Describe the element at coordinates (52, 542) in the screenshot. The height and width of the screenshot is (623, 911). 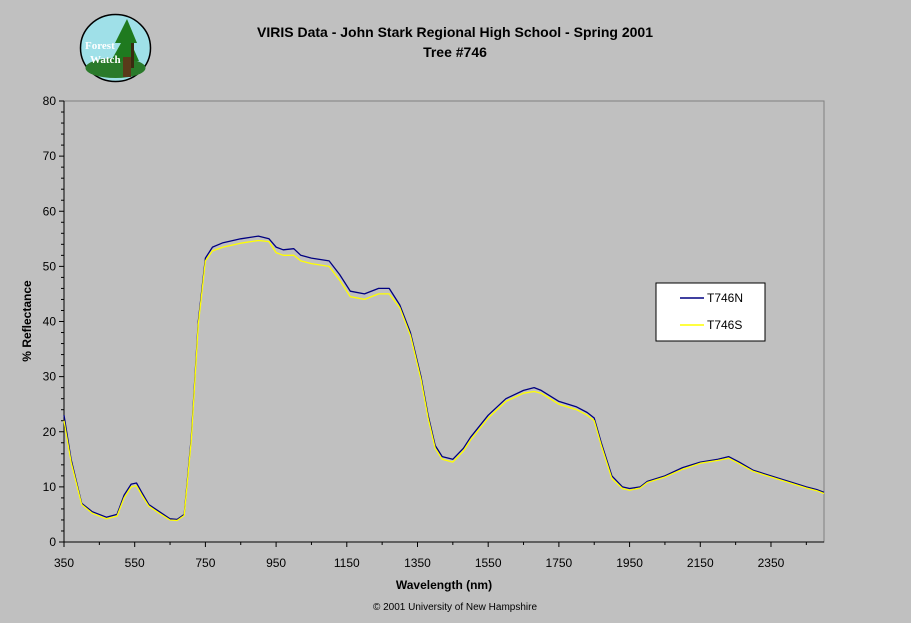
I see `y-tick-label: 0` at that location.